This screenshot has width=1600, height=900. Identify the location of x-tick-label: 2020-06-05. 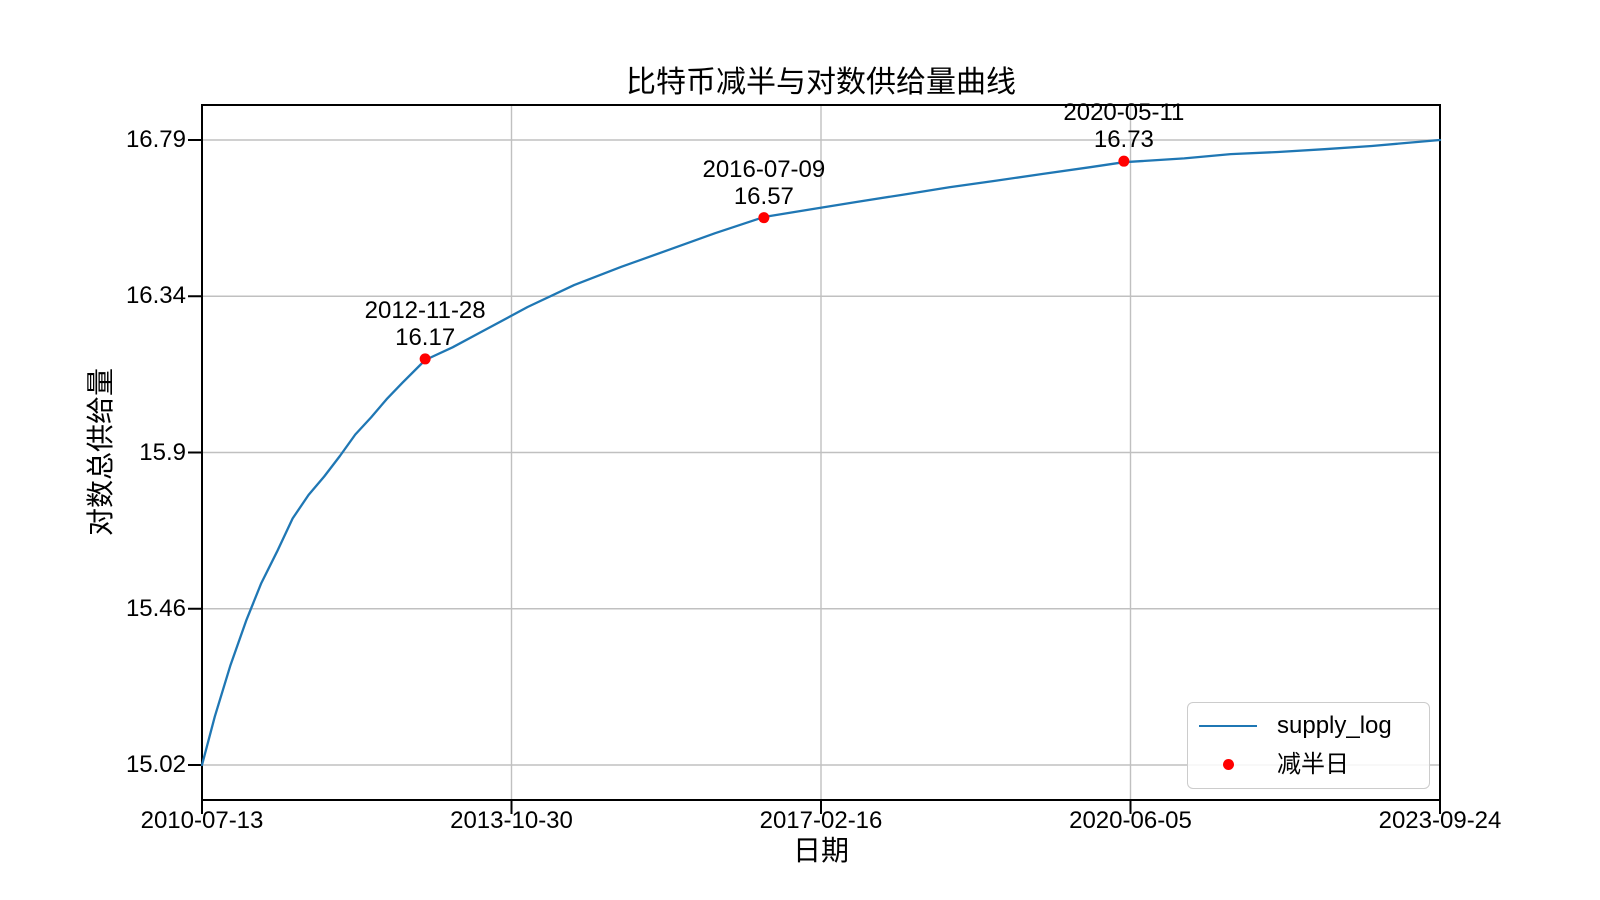
(1130, 820).